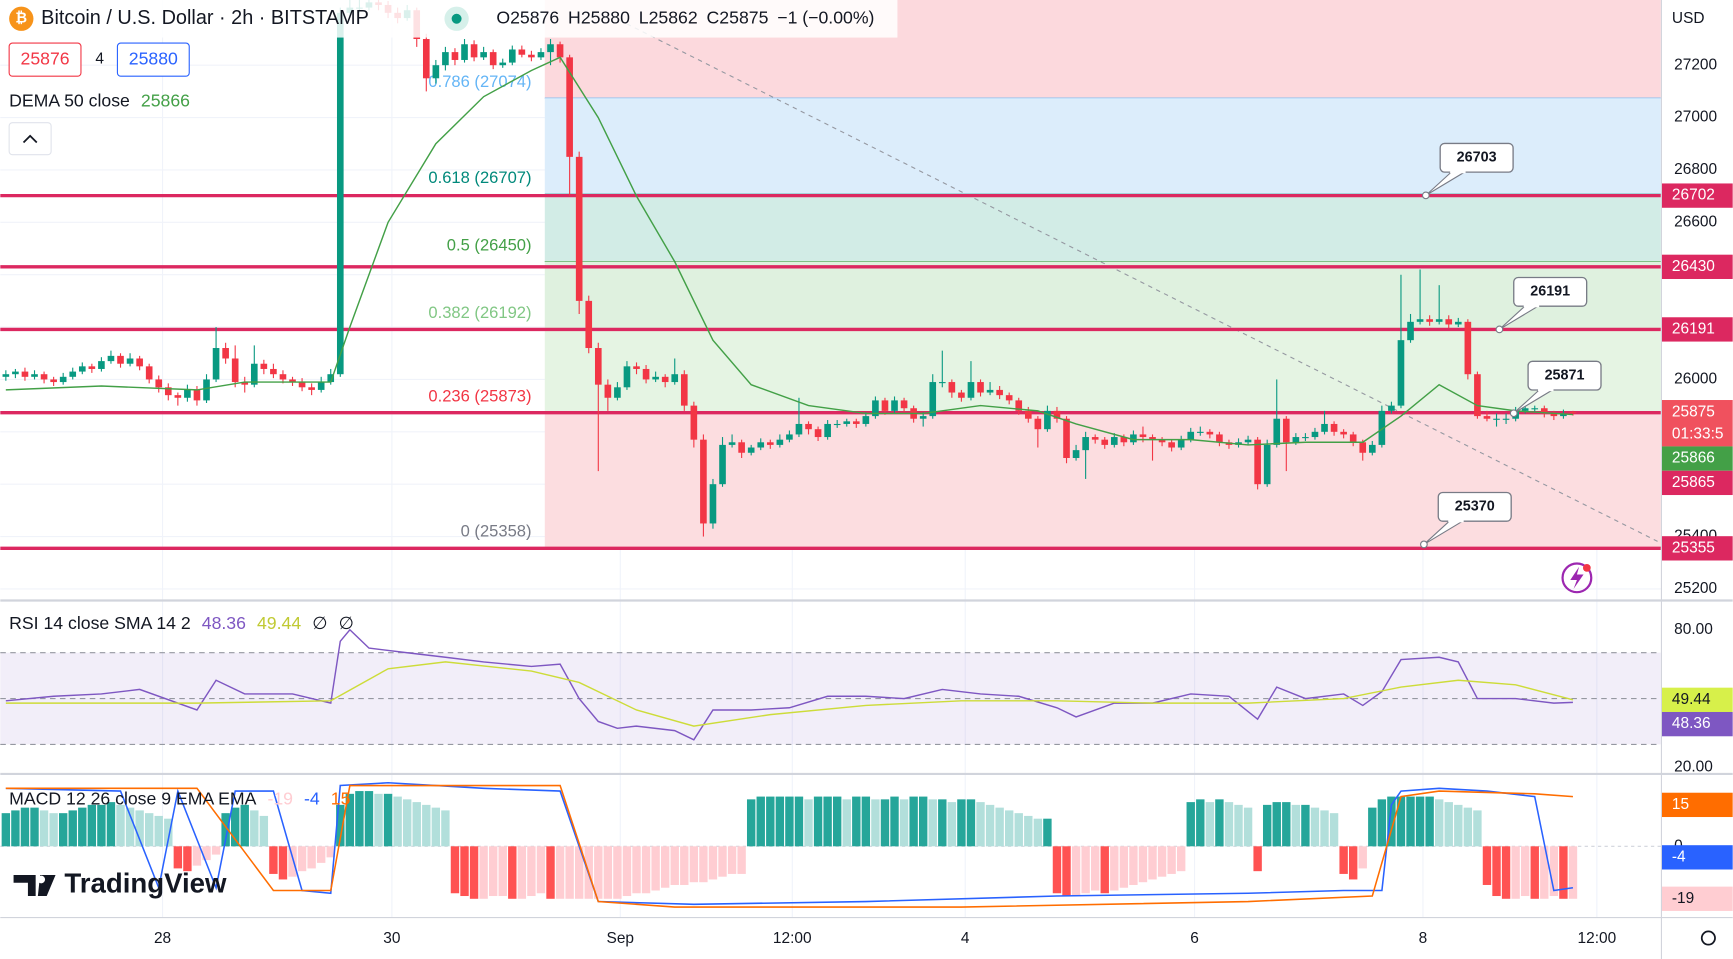 The width and height of the screenshot is (1733, 959). Describe the element at coordinates (1683, 898) in the screenshot. I see `price-tag-label: -19` at that location.